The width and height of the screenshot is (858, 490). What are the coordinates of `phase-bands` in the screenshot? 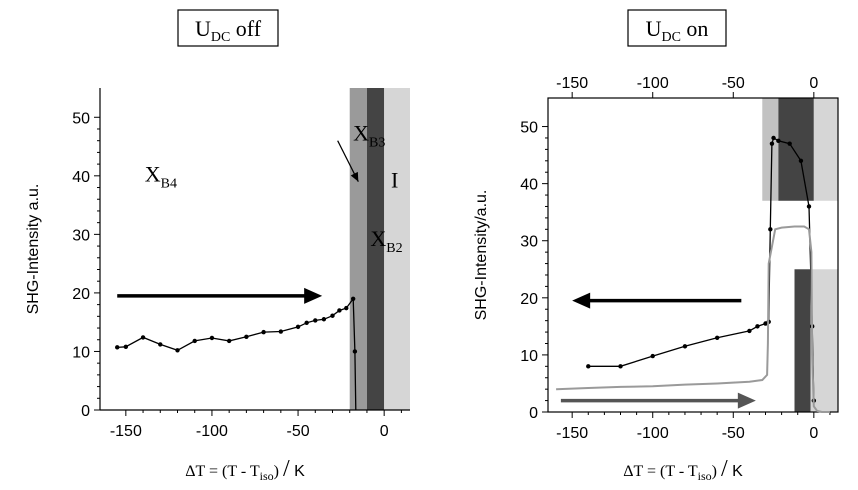 It's located at (800, 255).